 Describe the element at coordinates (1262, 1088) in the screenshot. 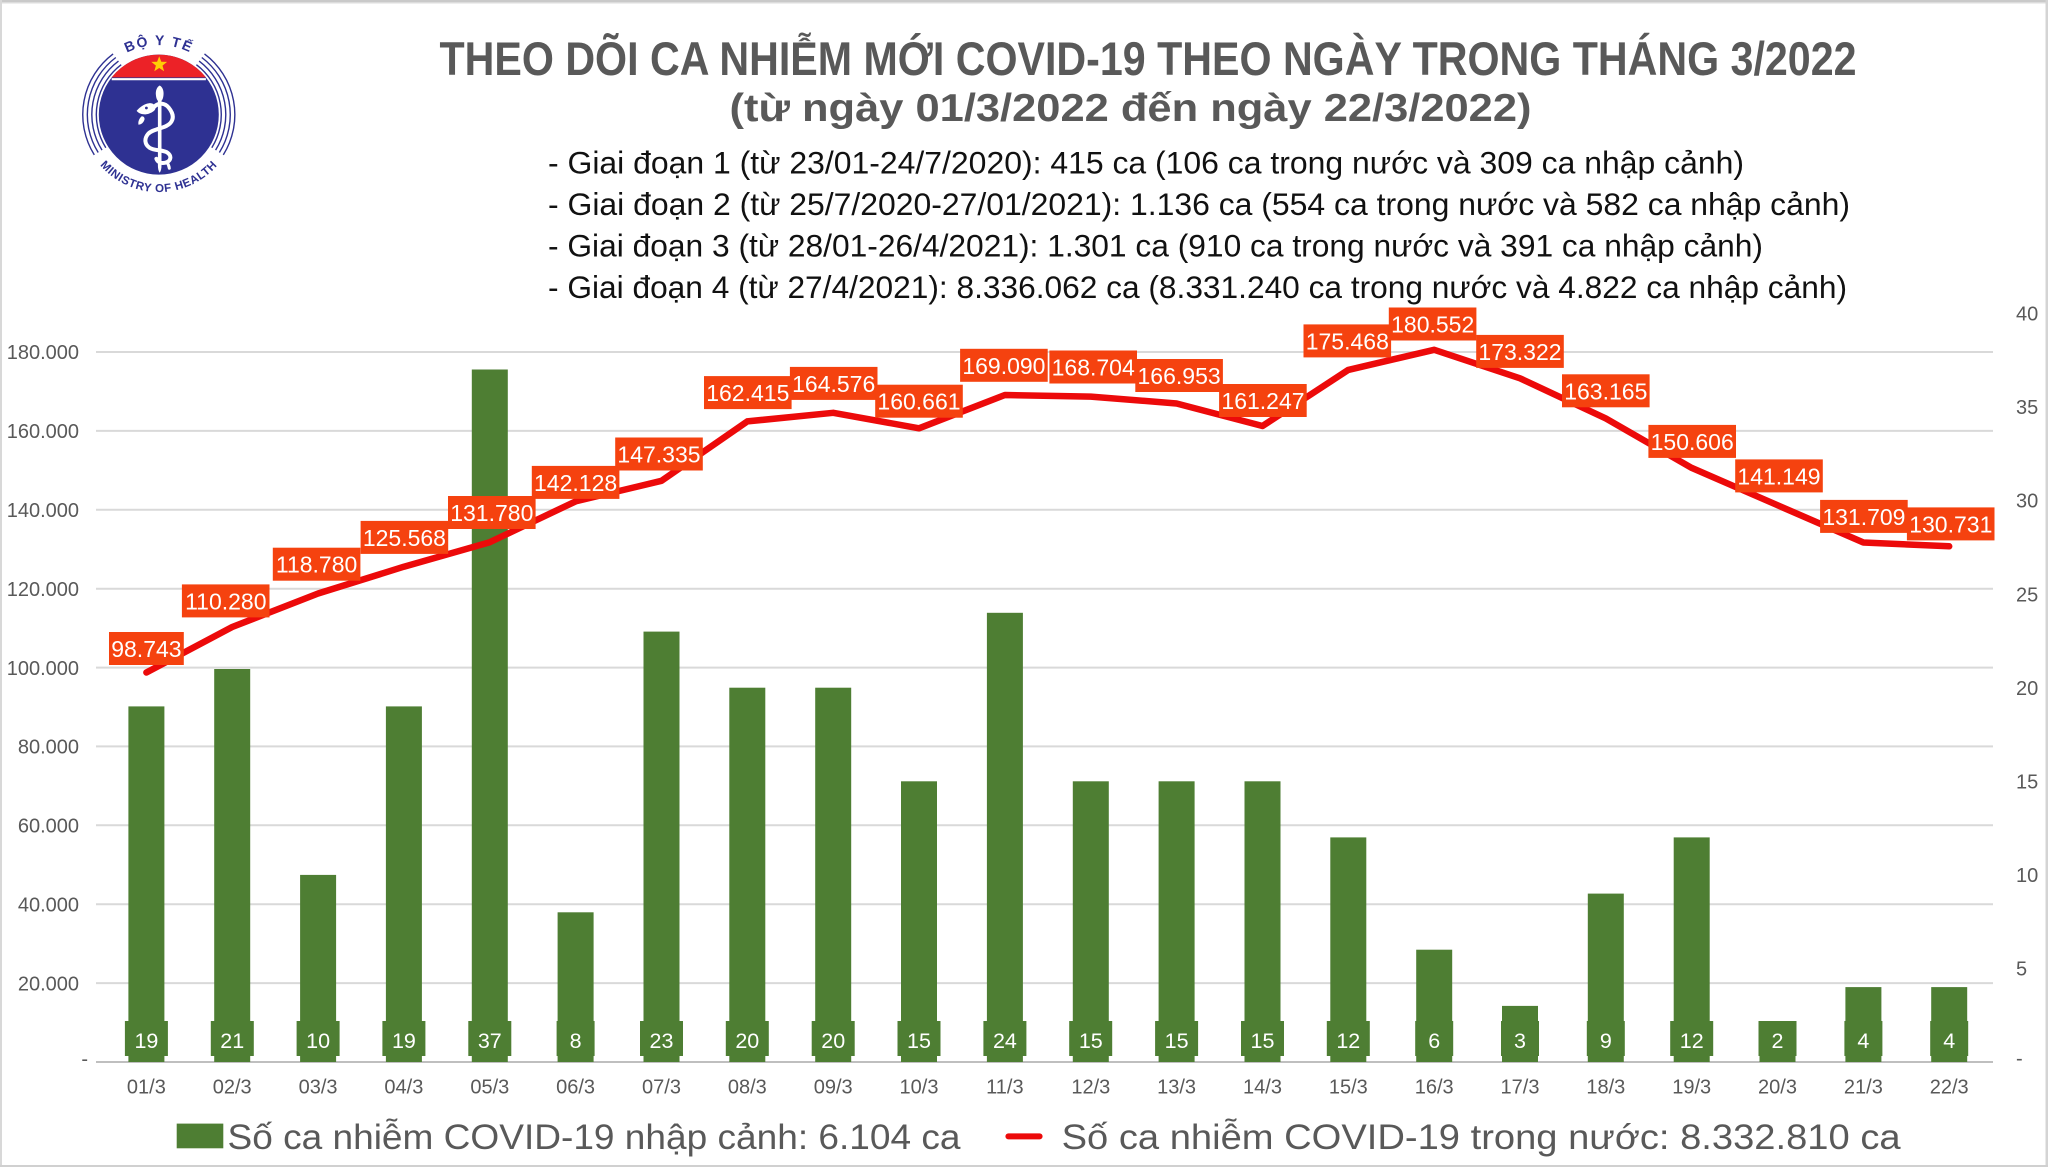

I see `svg-text: 14/3` at that location.